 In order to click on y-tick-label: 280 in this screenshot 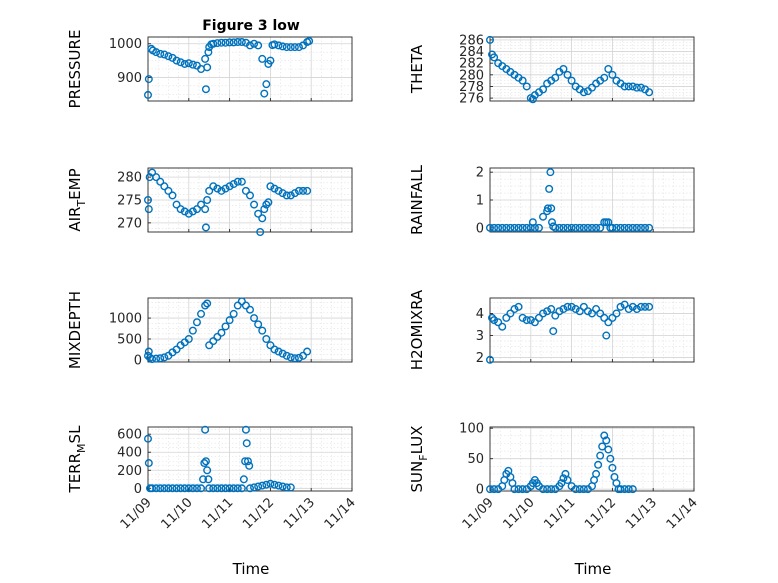, I will do `click(129, 178)`.